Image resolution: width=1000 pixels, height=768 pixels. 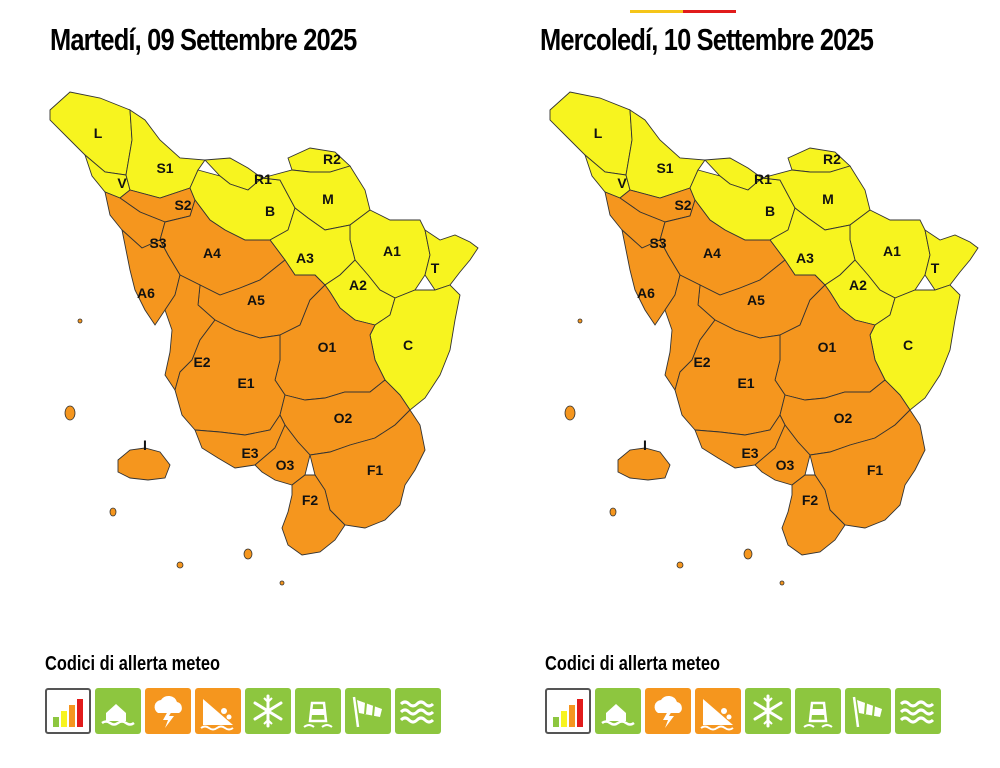 What do you see at coordinates (709, 11) in the screenshot?
I see `strip-red` at bounding box center [709, 11].